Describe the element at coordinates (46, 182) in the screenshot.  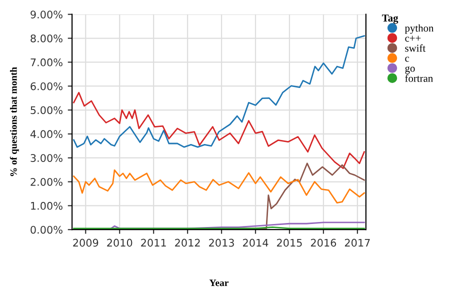
I see `y-tick-label: 2.00%` at that location.